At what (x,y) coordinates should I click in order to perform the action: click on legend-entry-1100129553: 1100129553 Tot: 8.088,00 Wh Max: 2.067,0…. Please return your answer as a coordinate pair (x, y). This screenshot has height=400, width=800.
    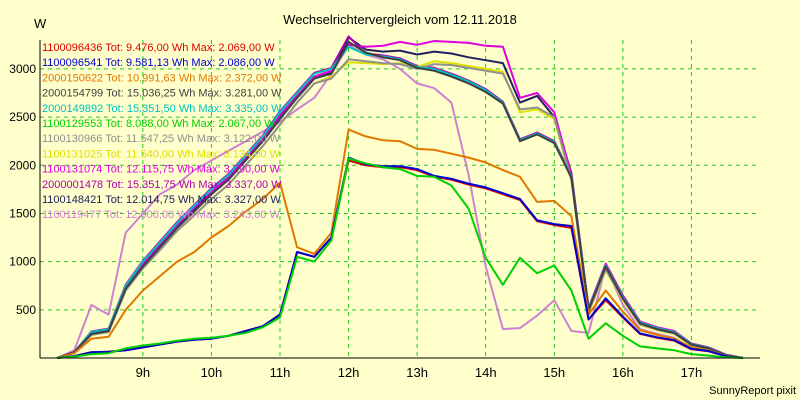
    Looking at the image, I should click on (158, 124).